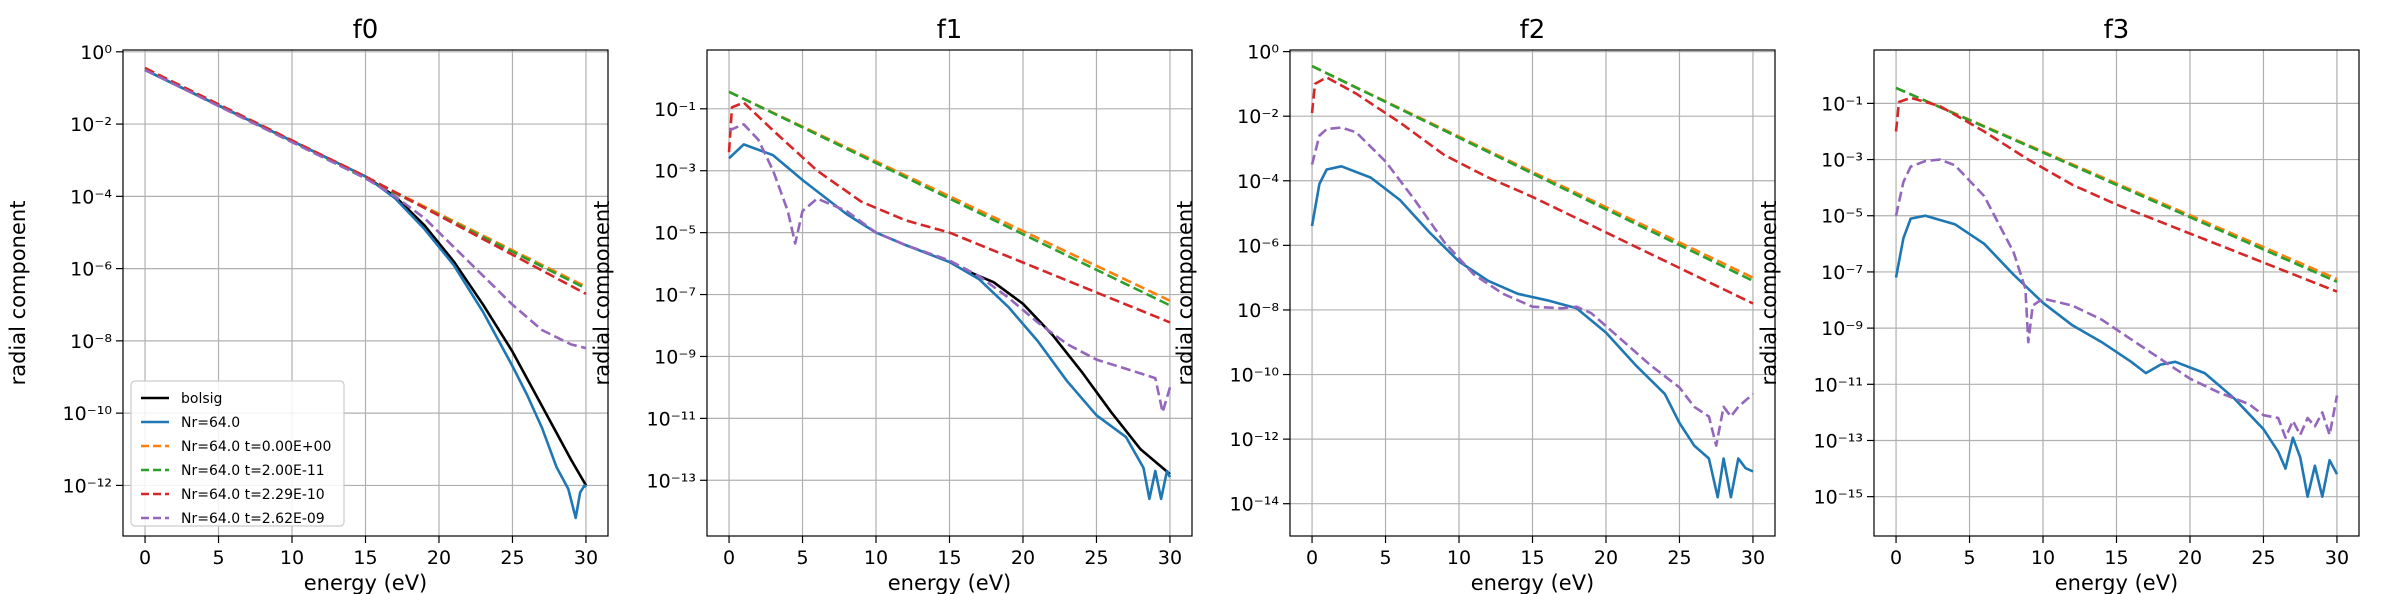 Image resolution: width=2388 pixels, height=594 pixels. I want to click on legend-box, so click(237, 453).